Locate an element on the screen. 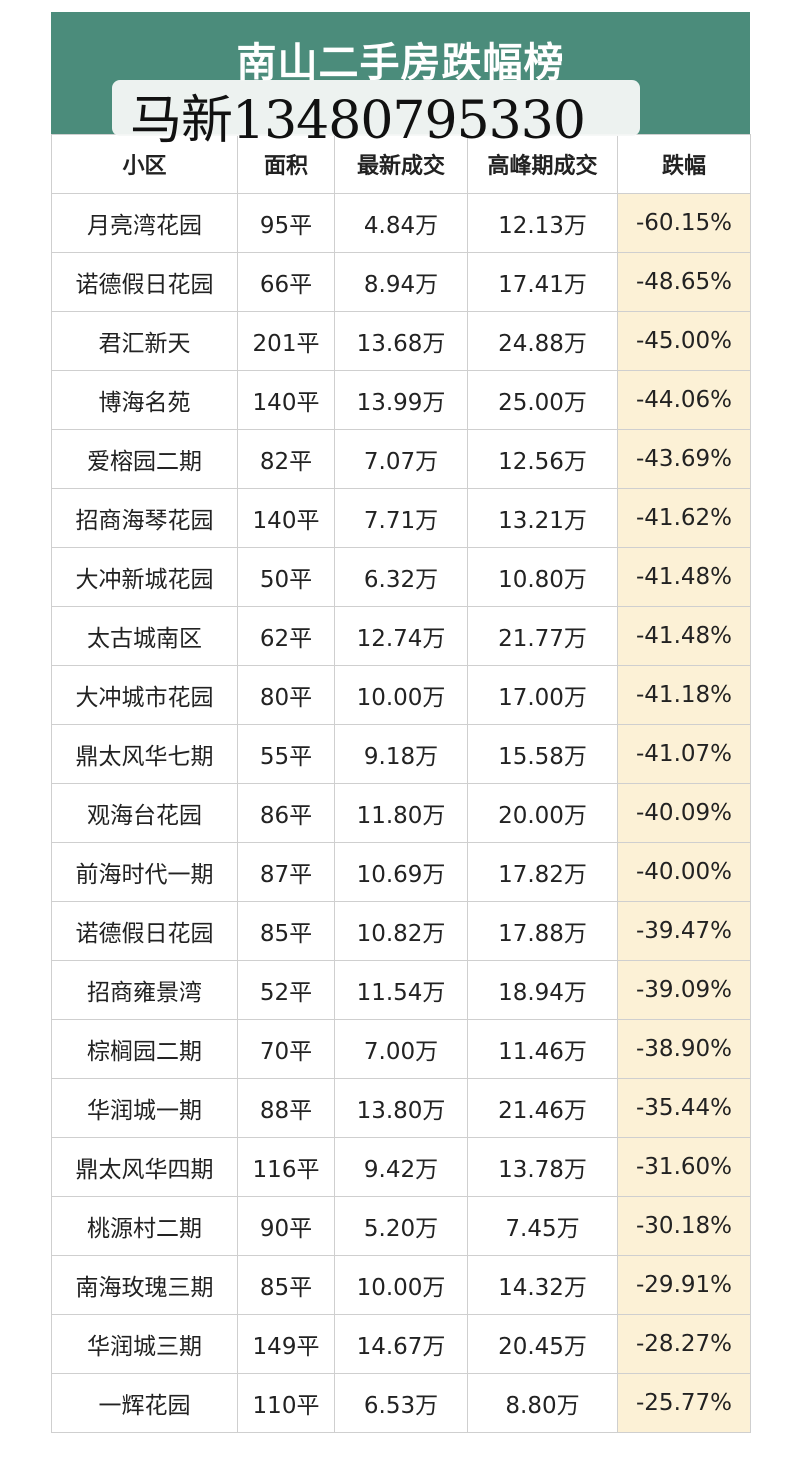 The height and width of the screenshot is (1478, 800). cell-peak-price: 20.00万 is located at coordinates (542, 813).